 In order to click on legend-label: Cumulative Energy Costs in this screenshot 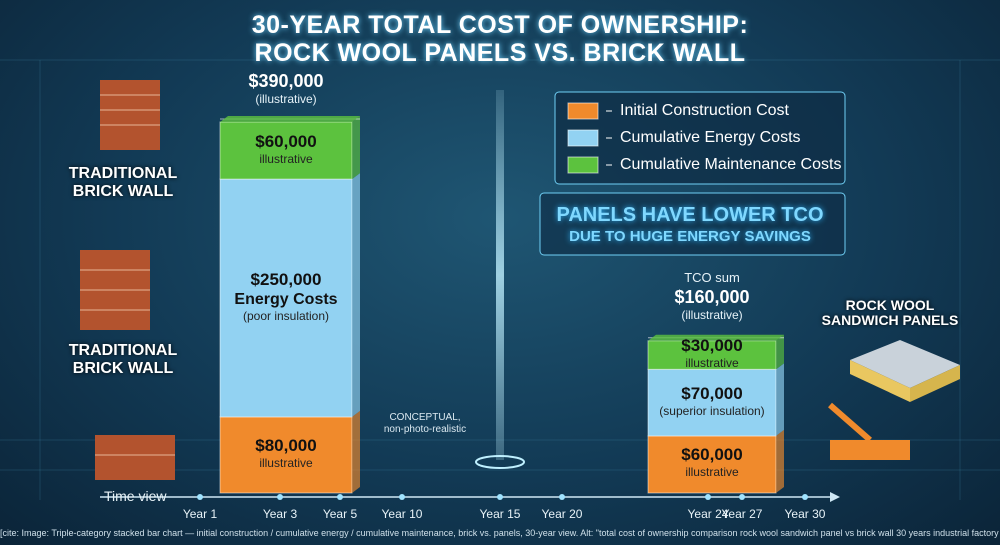, I will do `click(710, 137)`.